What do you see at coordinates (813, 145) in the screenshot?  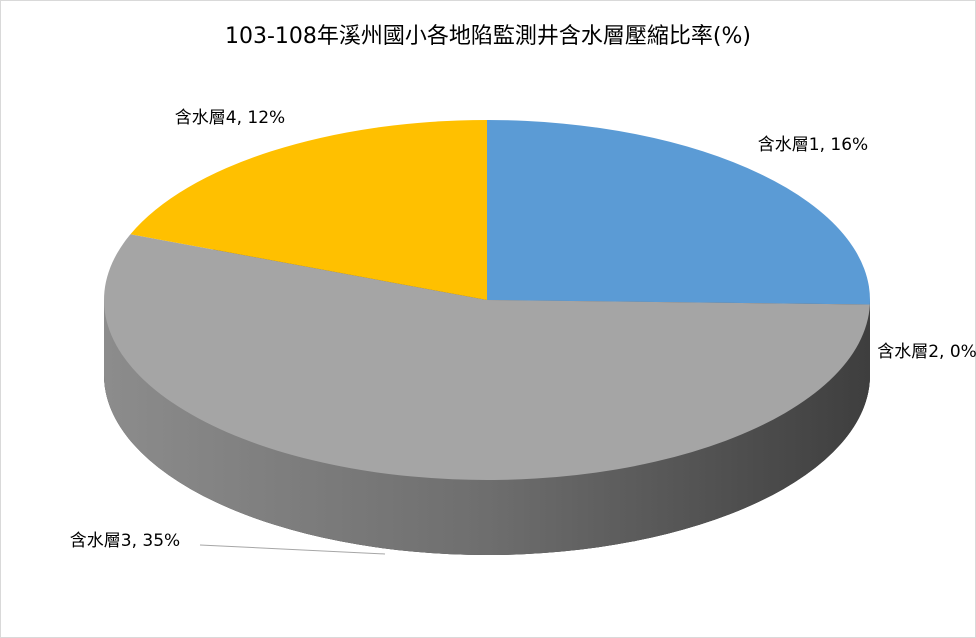 I see `data-label: 含水層1, 16%` at bounding box center [813, 145].